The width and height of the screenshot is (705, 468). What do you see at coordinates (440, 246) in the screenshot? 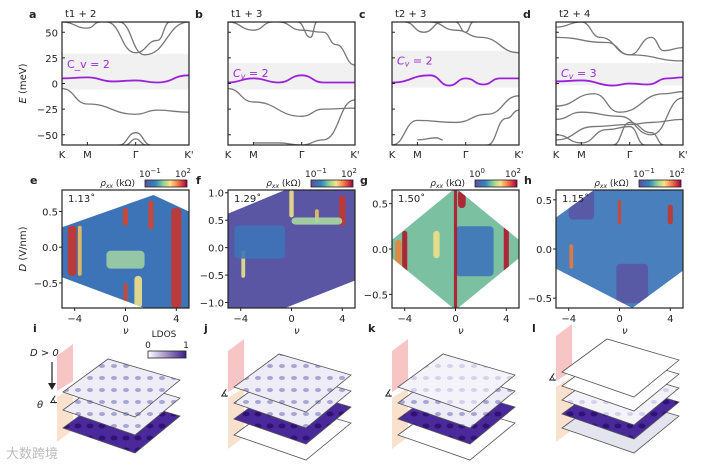
I see `resistivity-map-g: 1.50˚ g 100 102 ρxx (kΩ) 0.5 0.0 −0.5 −4 0 4` at bounding box center [440, 246].